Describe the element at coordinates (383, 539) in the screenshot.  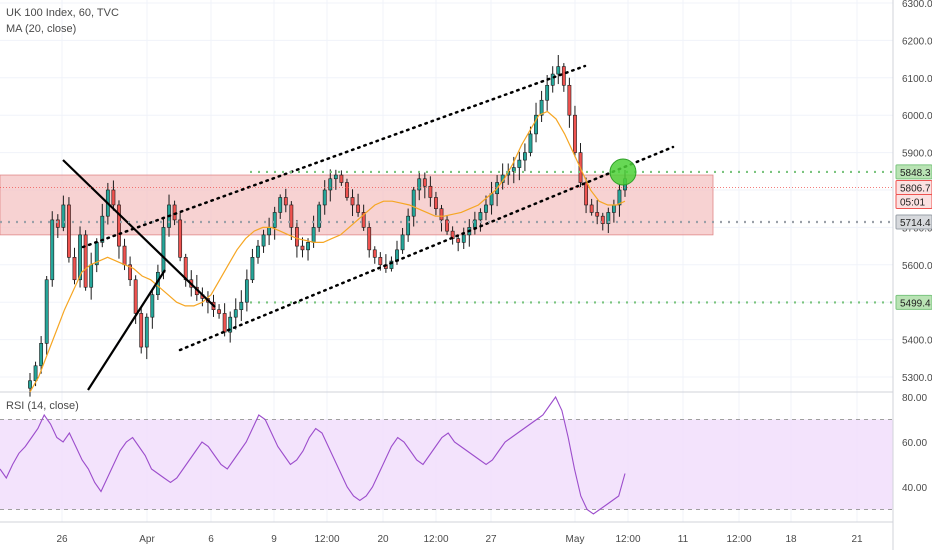
I see `time-tick-label: 20` at that location.